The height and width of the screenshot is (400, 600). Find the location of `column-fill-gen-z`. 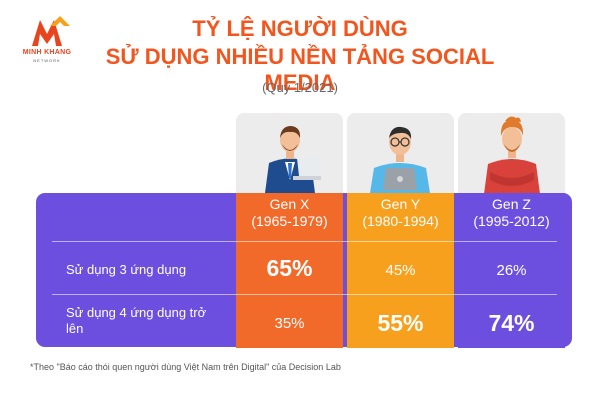

column-fill-gen-z is located at coordinates (511, 270).